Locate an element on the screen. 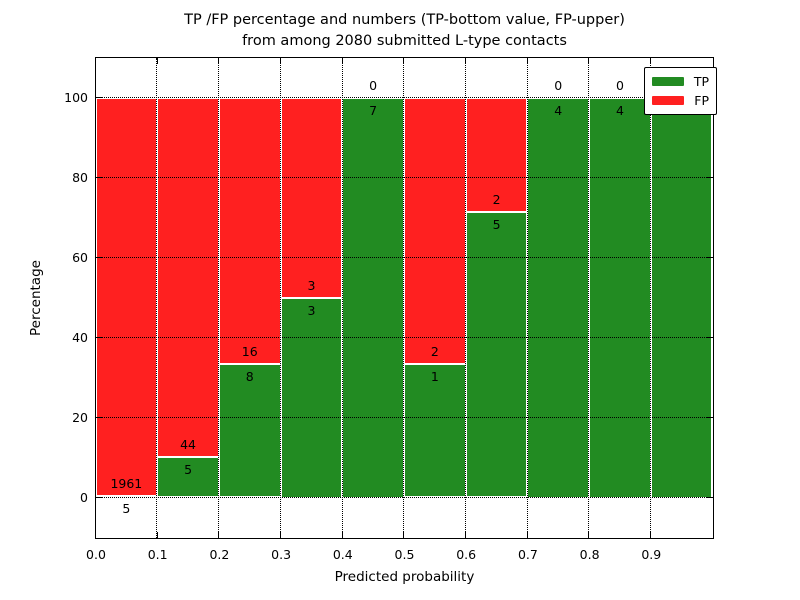 The width and height of the screenshot is (800, 600). legend-label-tp: TP is located at coordinates (701, 81).